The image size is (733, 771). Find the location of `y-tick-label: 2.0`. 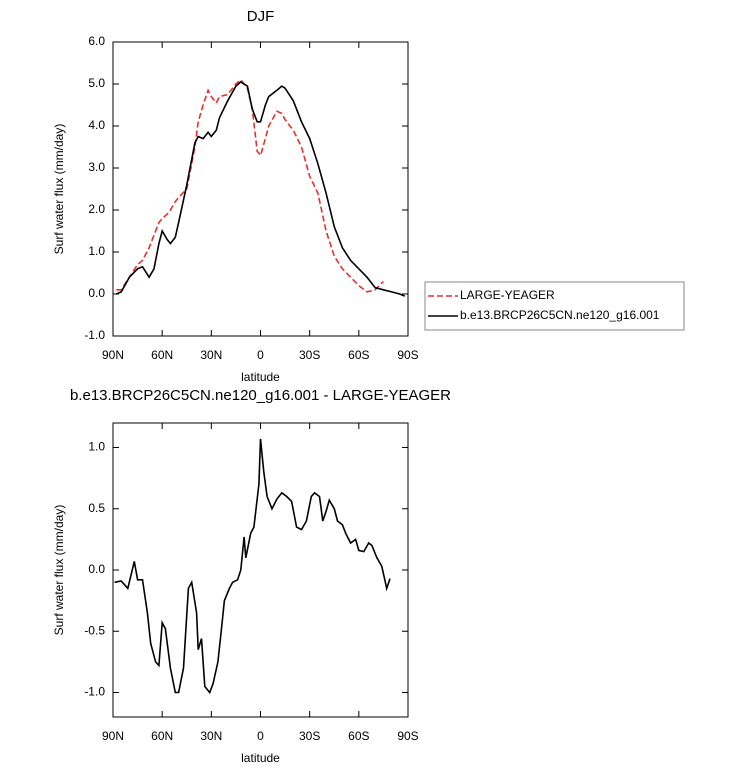

y-tick-label: 2.0 is located at coordinates (96, 209).